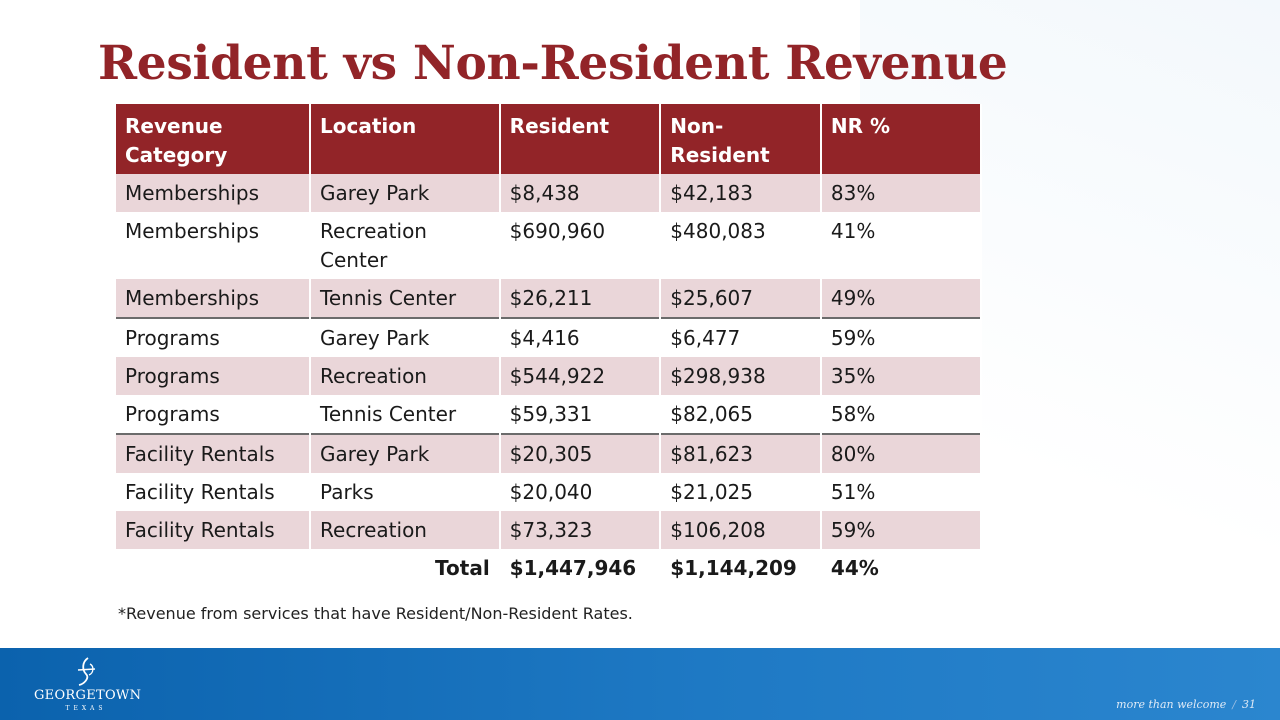 This screenshot has height=720, width=1280. Describe the element at coordinates (901, 245) in the screenshot. I see `cell-nr-percent: 41%` at that location.